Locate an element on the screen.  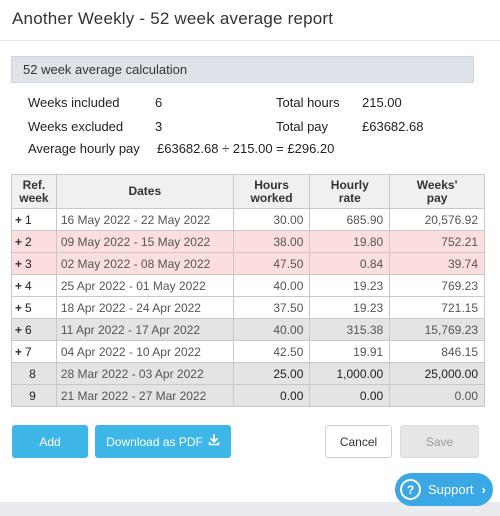
row-pay: 20,576.92 is located at coordinates (437, 219).